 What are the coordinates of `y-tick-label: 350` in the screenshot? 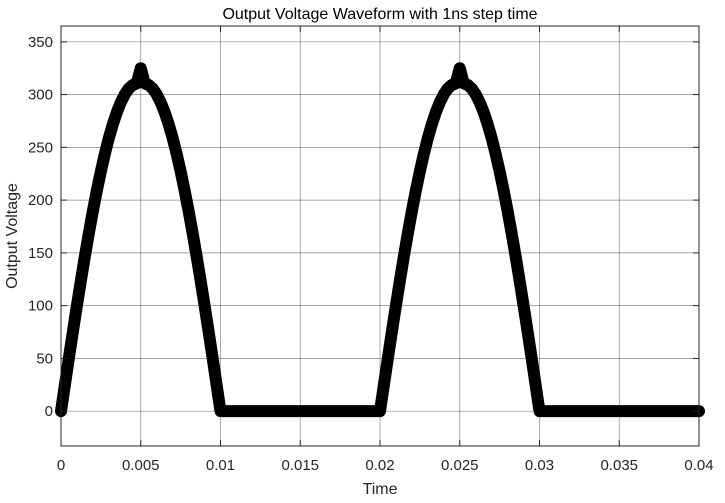 It's located at (40, 42).